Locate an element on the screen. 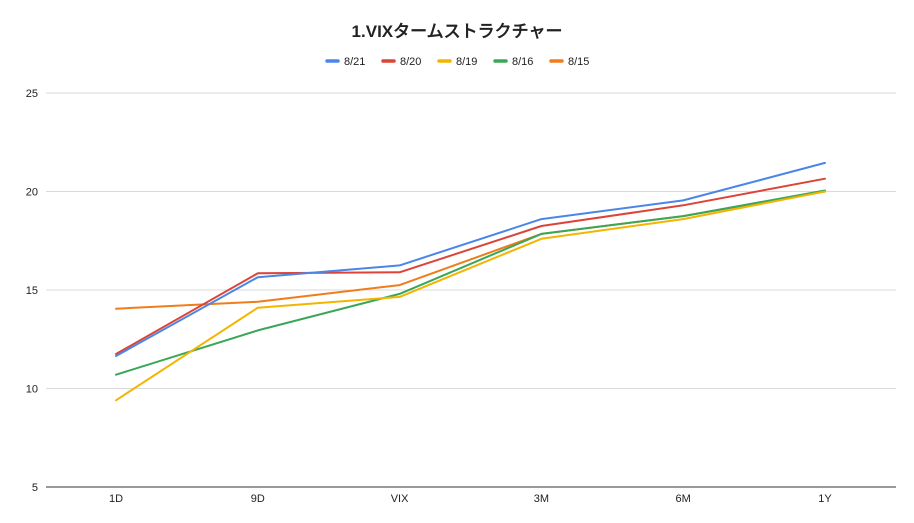  y-tick-label: 15 is located at coordinates (32, 291).